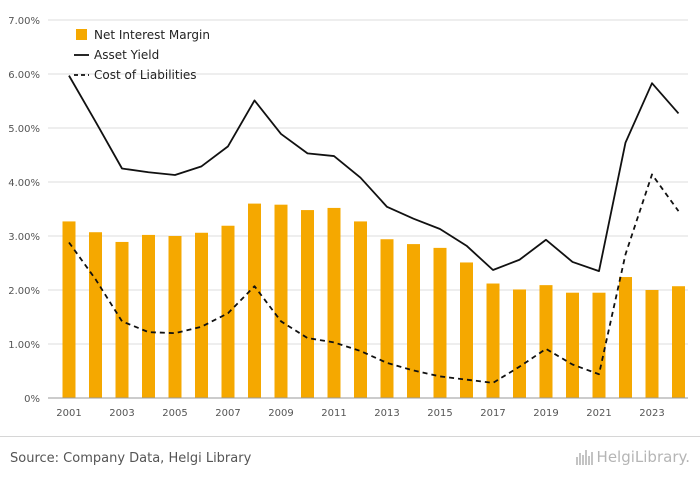 This screenshot has width=700, height=483. I want to click on legend-label: Net Interest Margin, so click(152, 35).